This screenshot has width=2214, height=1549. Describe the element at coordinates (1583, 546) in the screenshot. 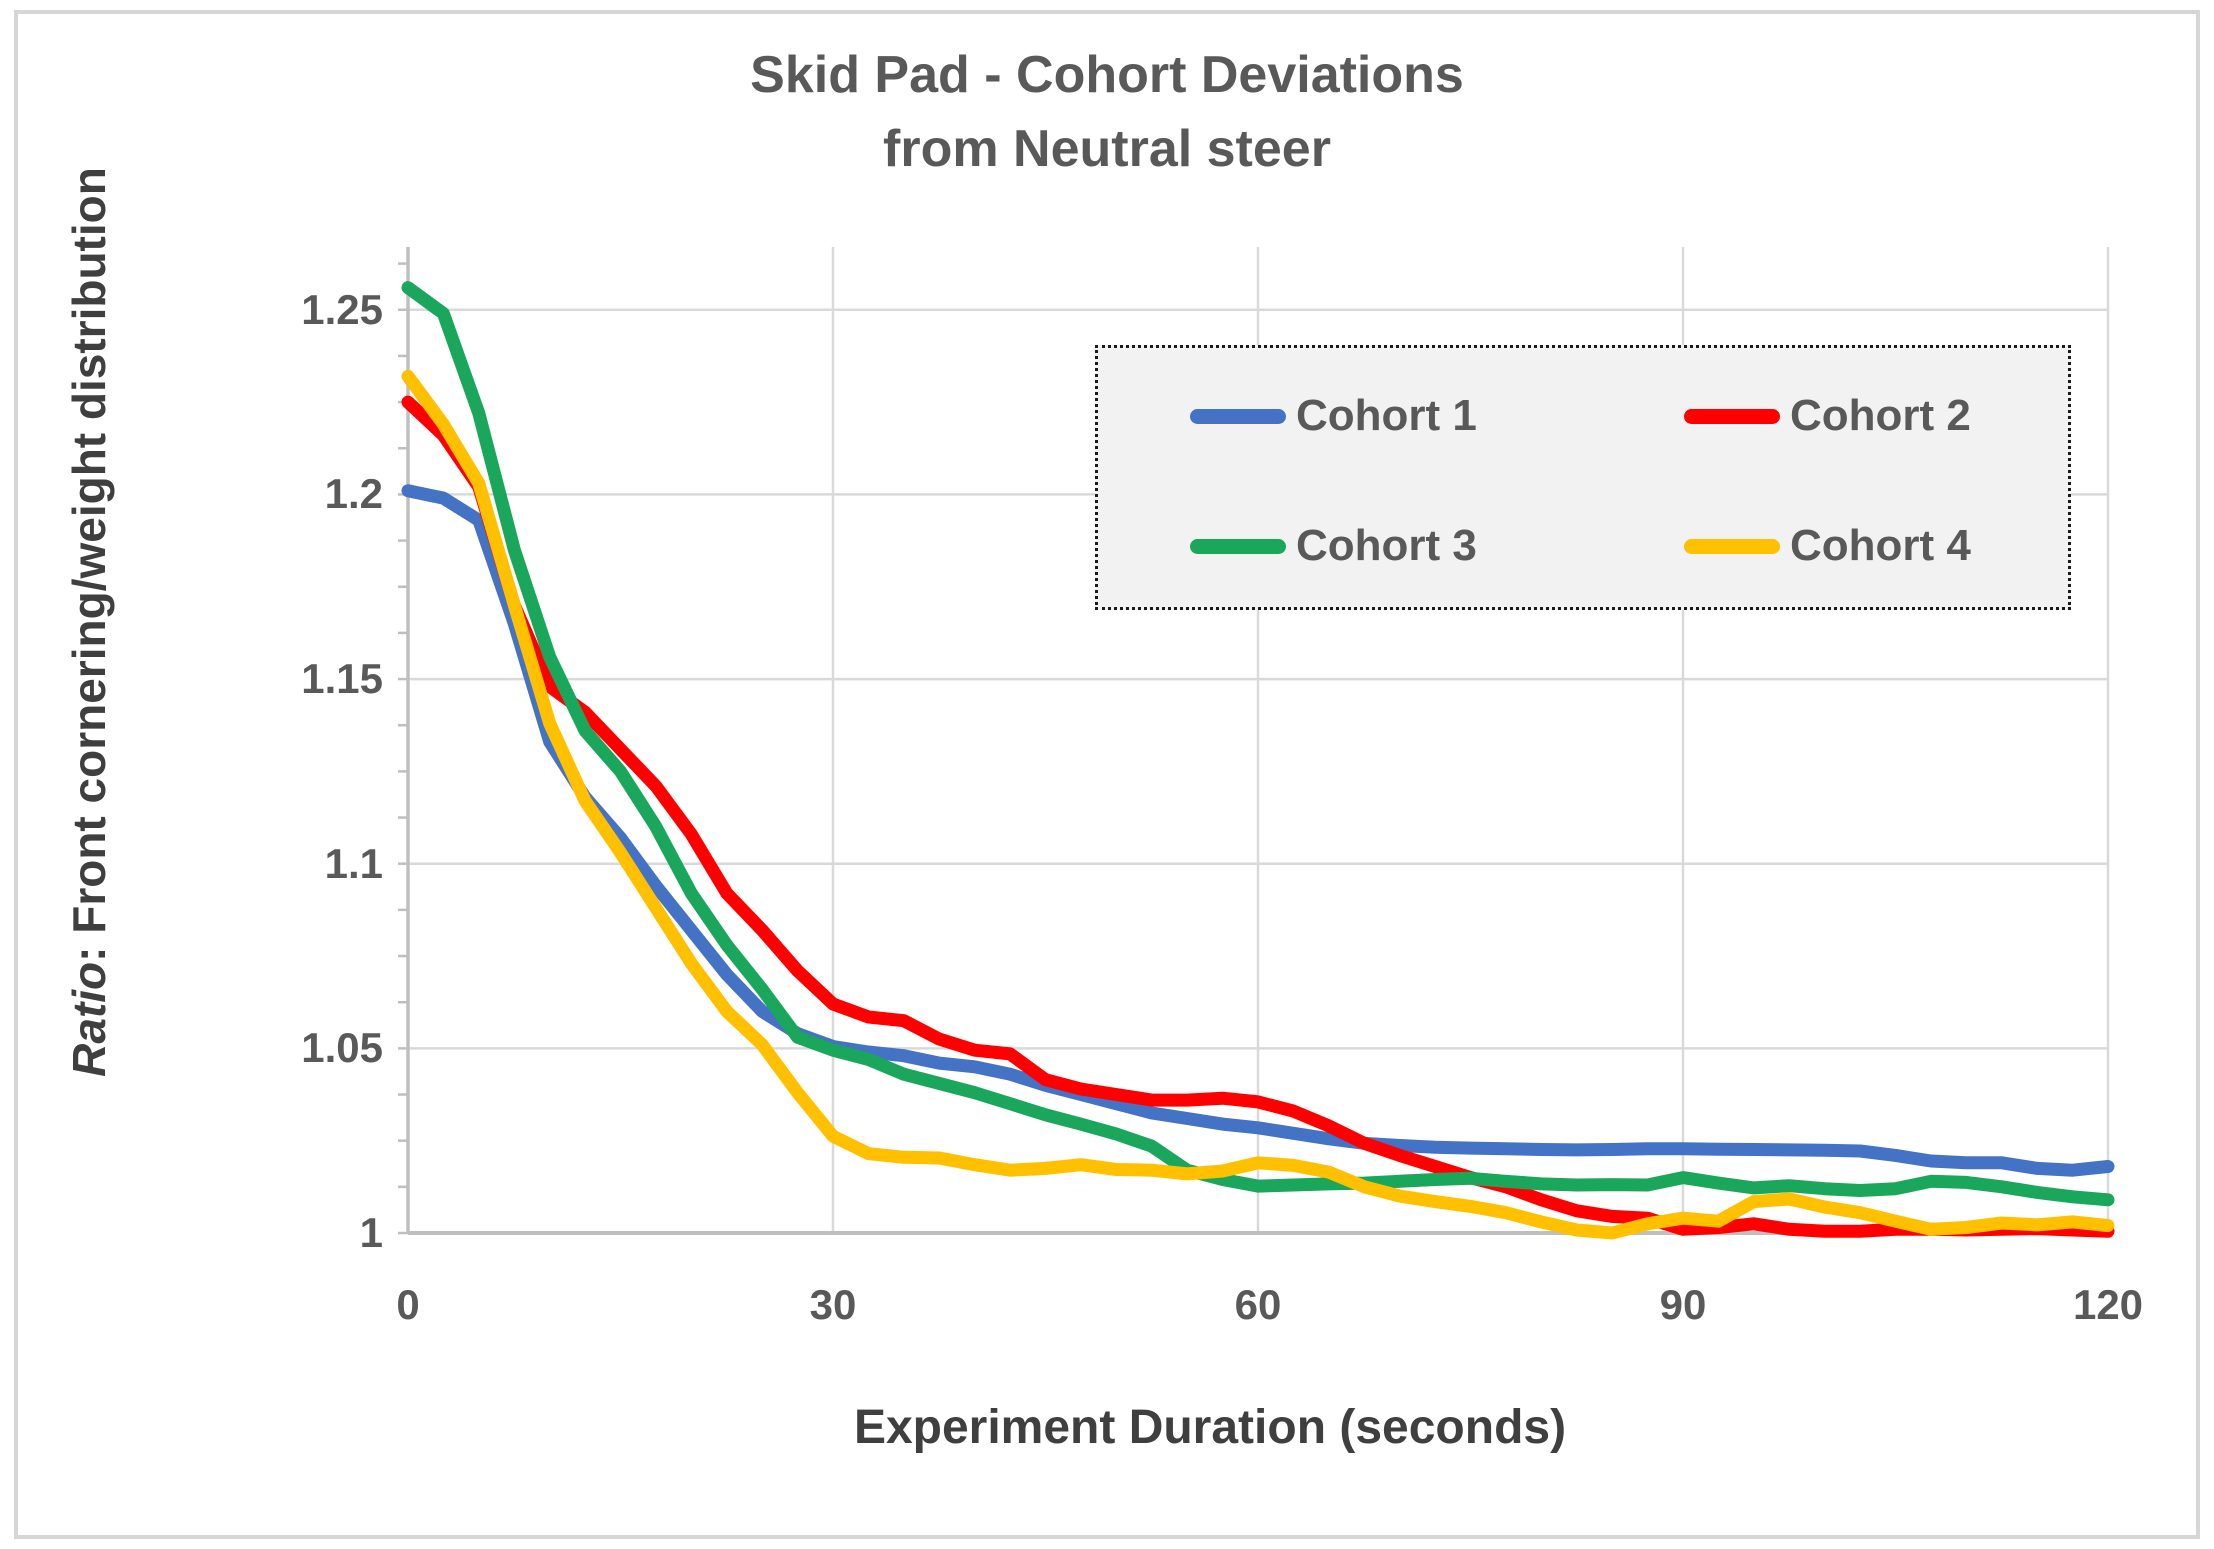

I see `legend-row-2: Cohort 3 Cohort 4` at that location.